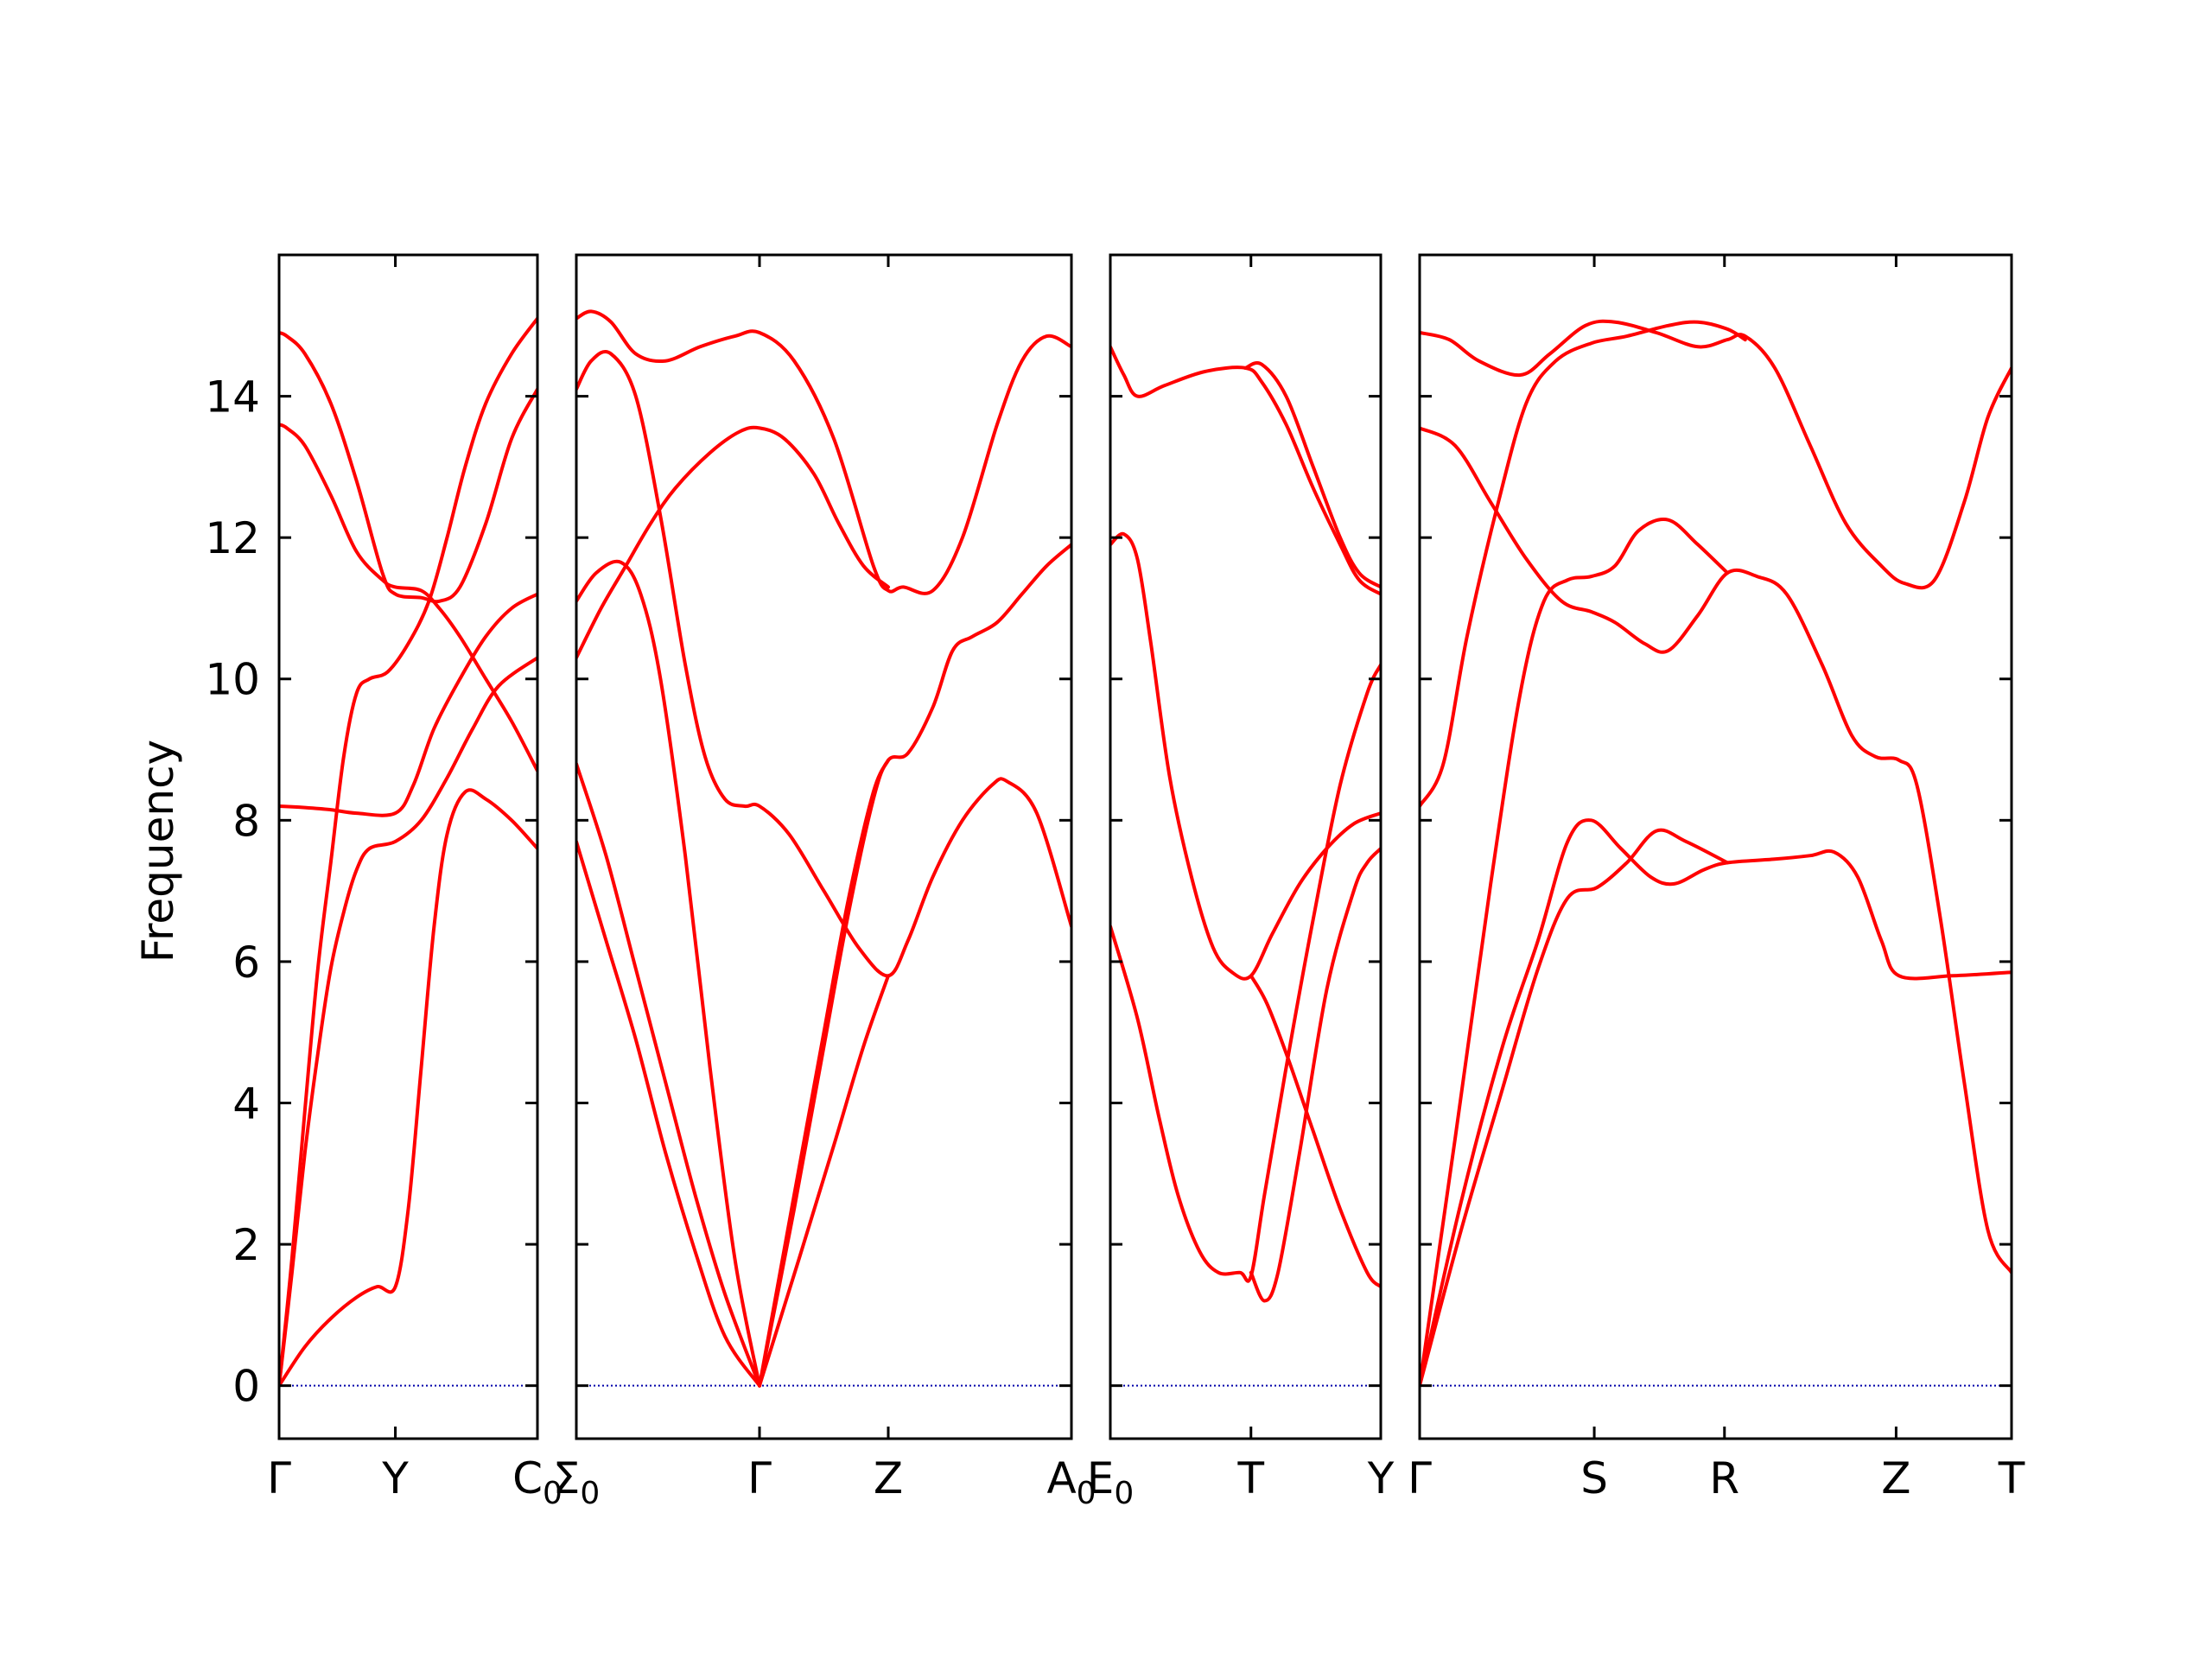  I want to click on x-tick-label-p4-4: Z, so click(1895, 1478).